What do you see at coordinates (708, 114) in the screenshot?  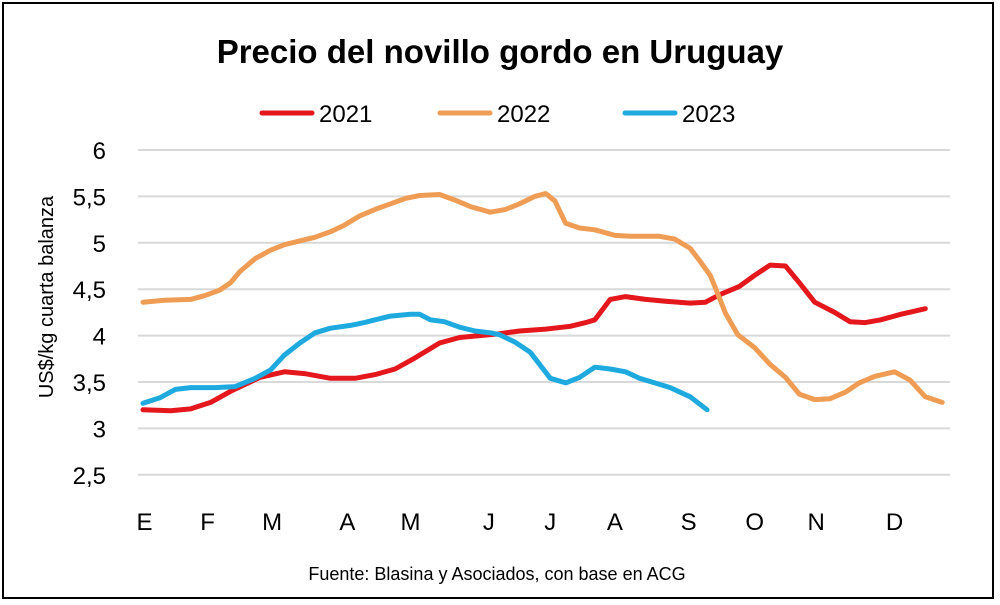 I see `legend-label-2023: 2023` at bounding box center [708, 114].